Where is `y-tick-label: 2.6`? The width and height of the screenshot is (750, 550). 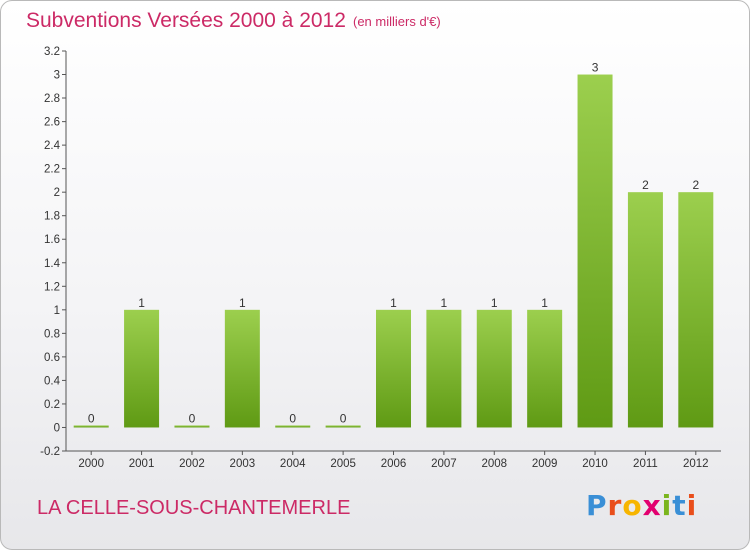 y-tick-label: 2.6 is located at coordinates (52, 123).